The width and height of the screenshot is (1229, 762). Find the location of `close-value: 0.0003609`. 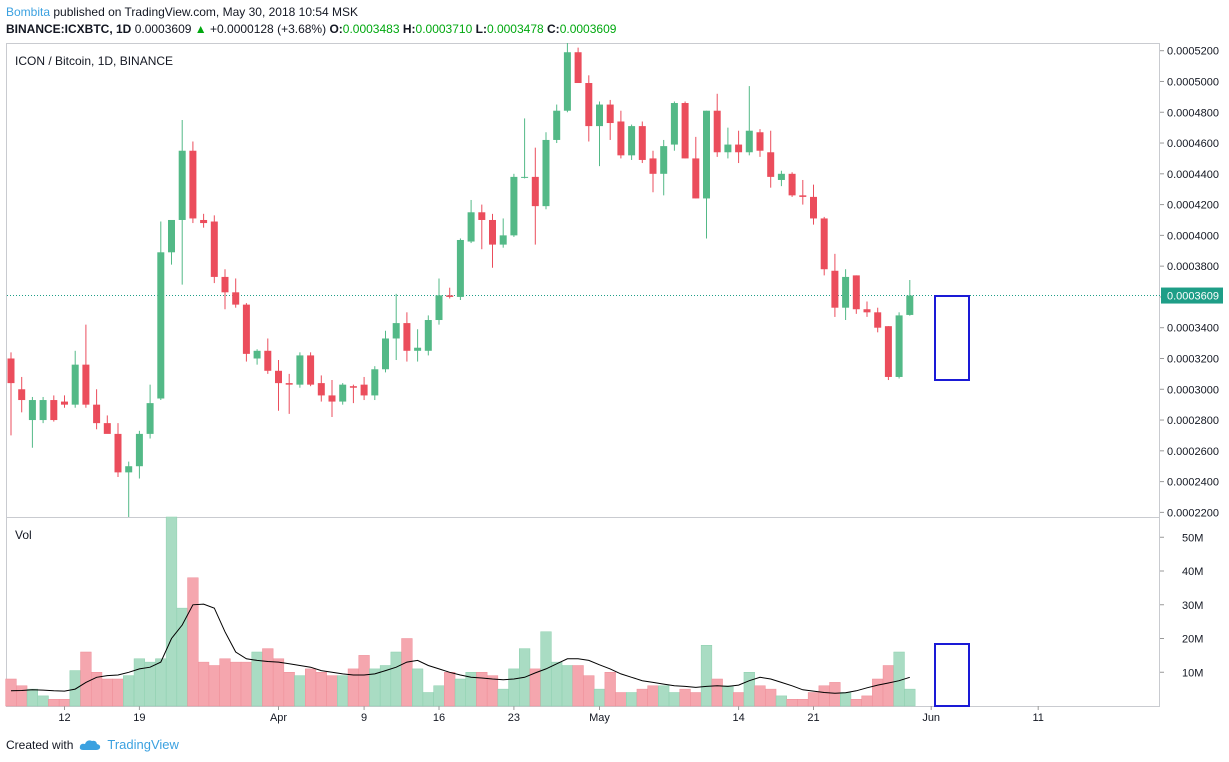

close-value: 0.0003609 is located at coordinates (588, 29).